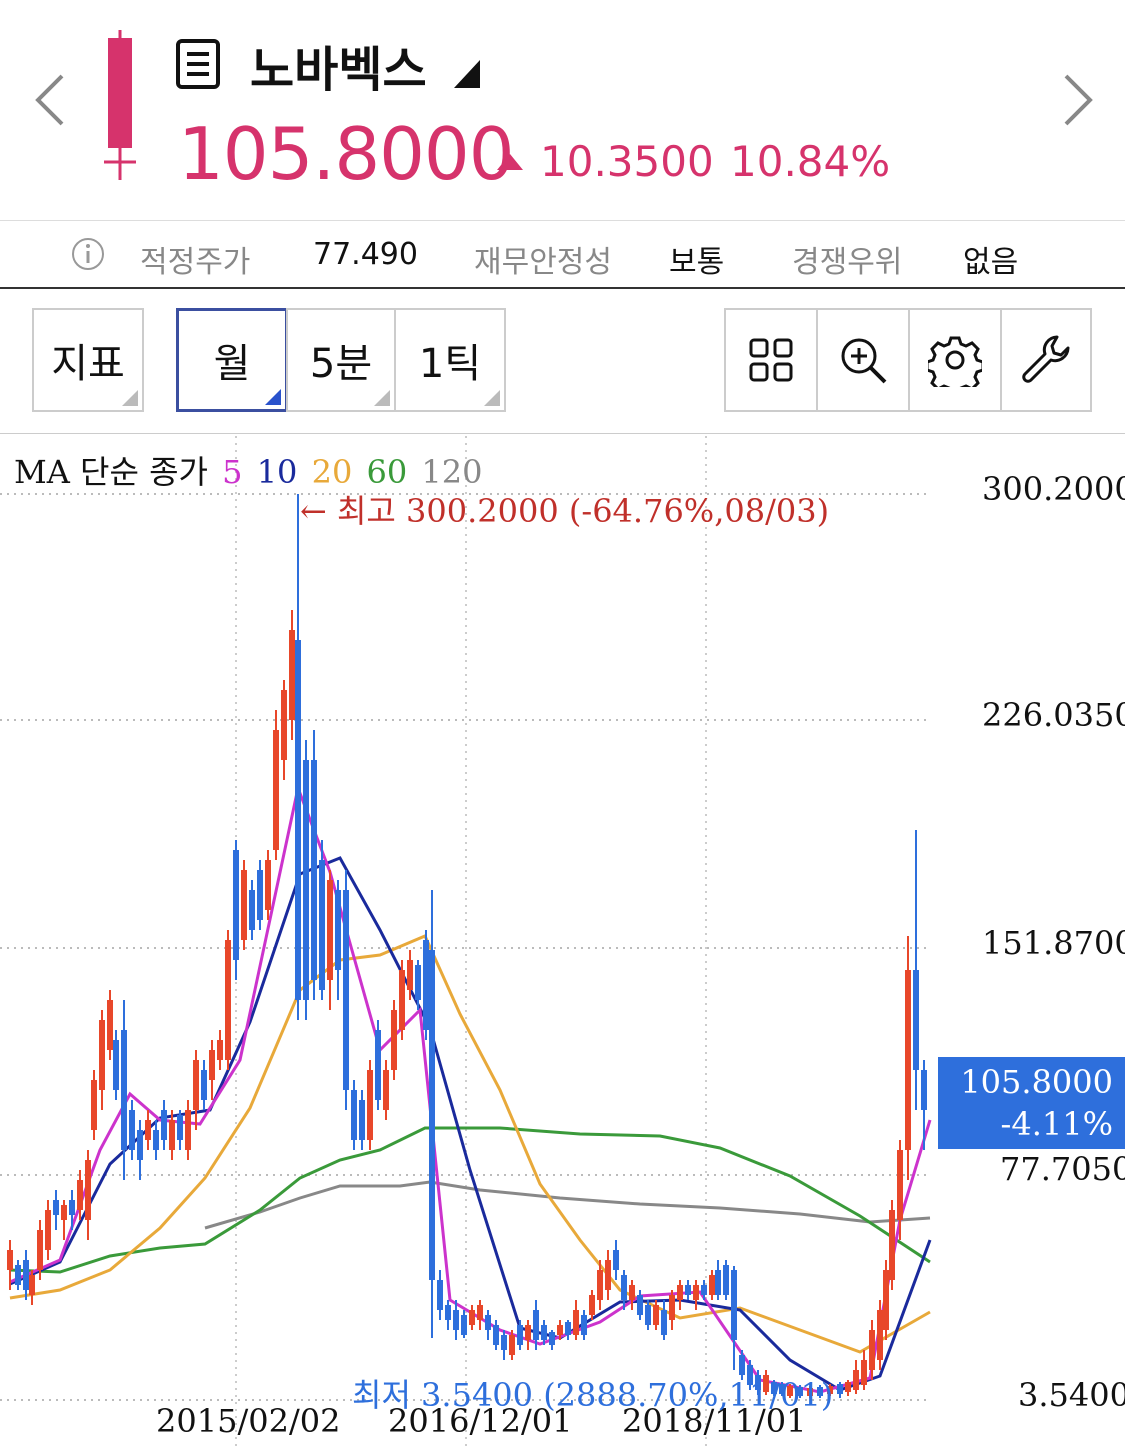 The height and width of the screenshot is (1447, 1125). Describe the element at coordinates (50, 100) in the screenshot. I see `prev-arrow-icon` at that location.